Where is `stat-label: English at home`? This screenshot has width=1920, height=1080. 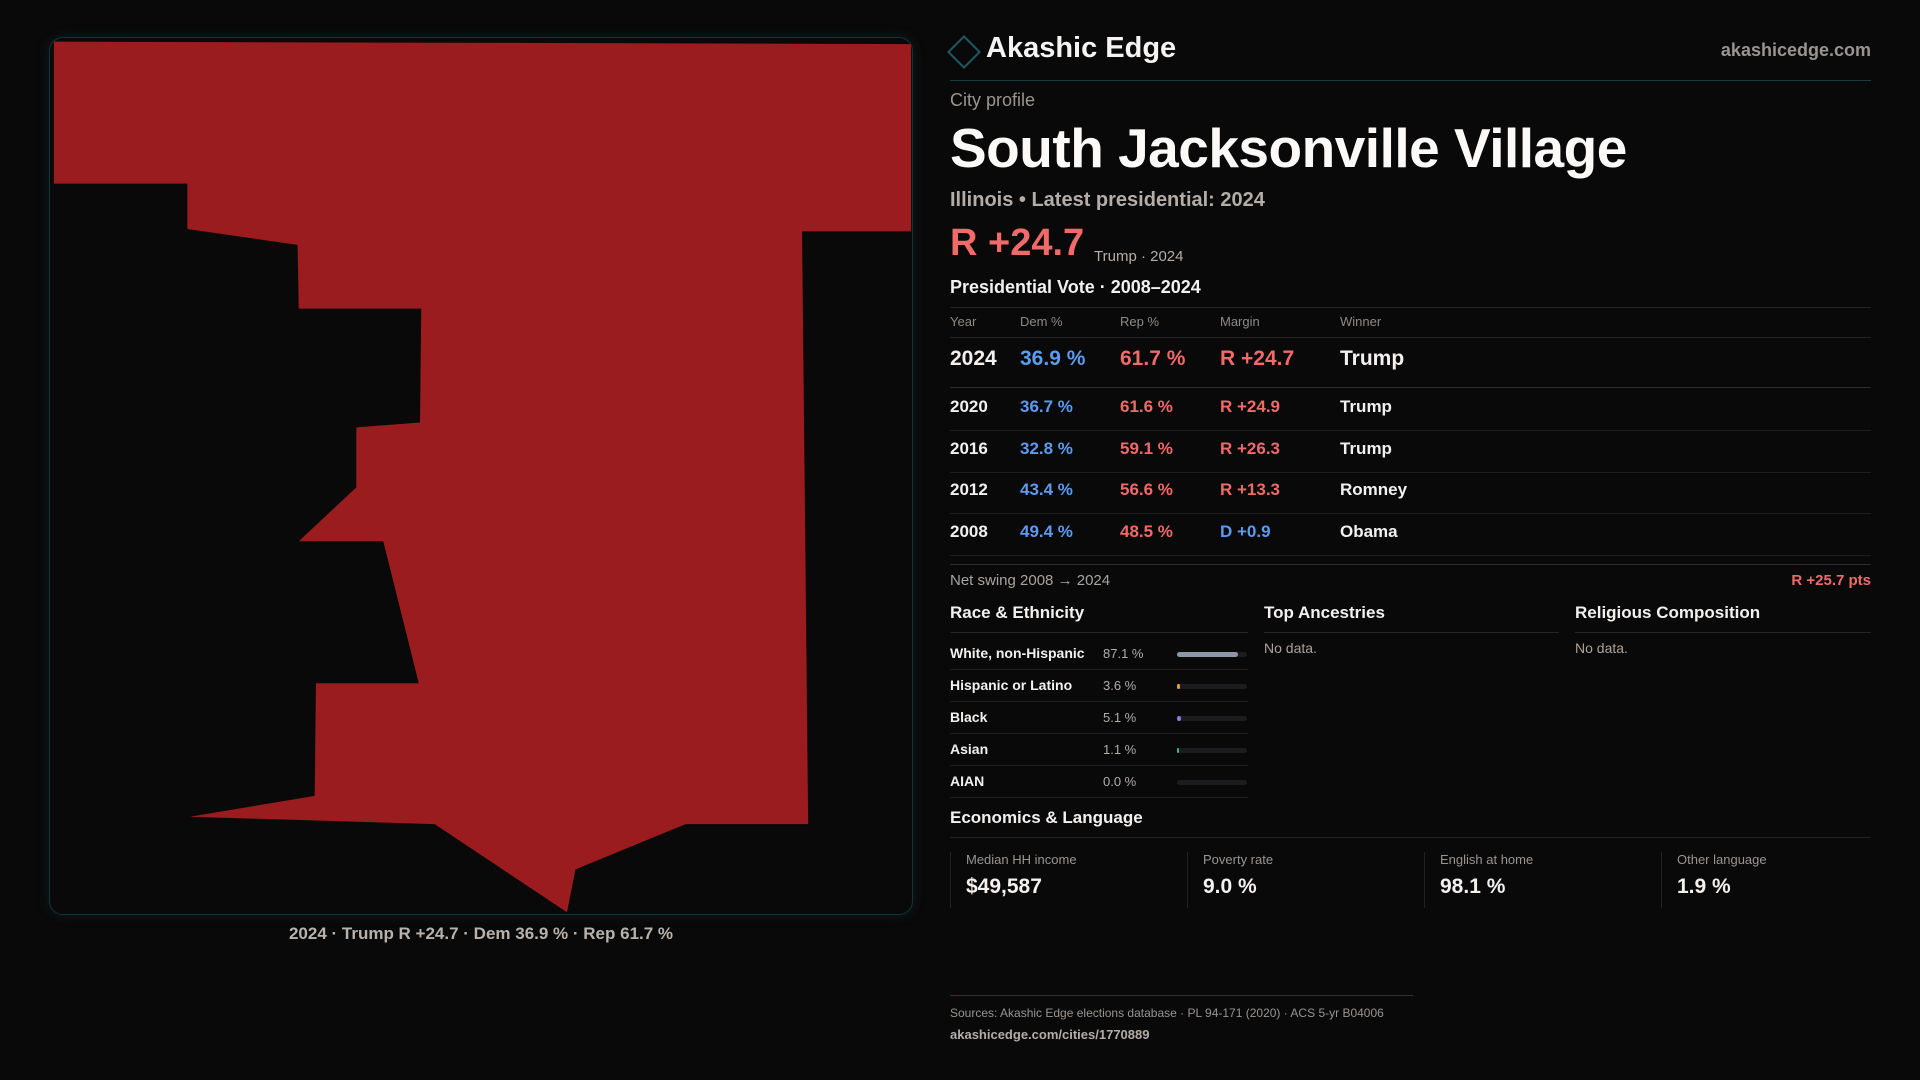
stat-label: English at home is located at coordinates (1487, 859).